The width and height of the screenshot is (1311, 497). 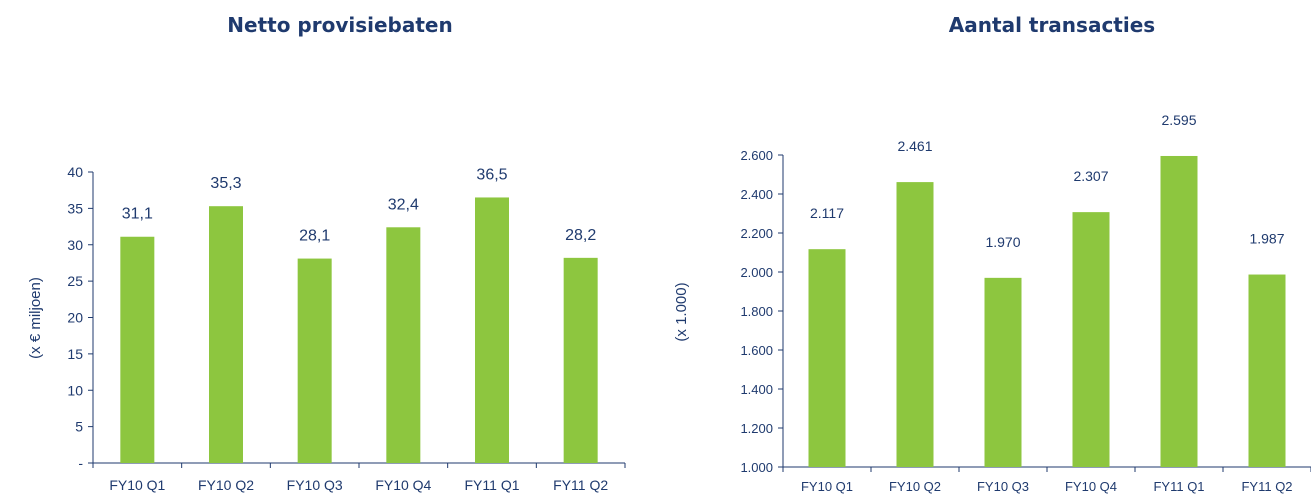 I want to click on y-tick-label: 5, so click(x=79, y=427).